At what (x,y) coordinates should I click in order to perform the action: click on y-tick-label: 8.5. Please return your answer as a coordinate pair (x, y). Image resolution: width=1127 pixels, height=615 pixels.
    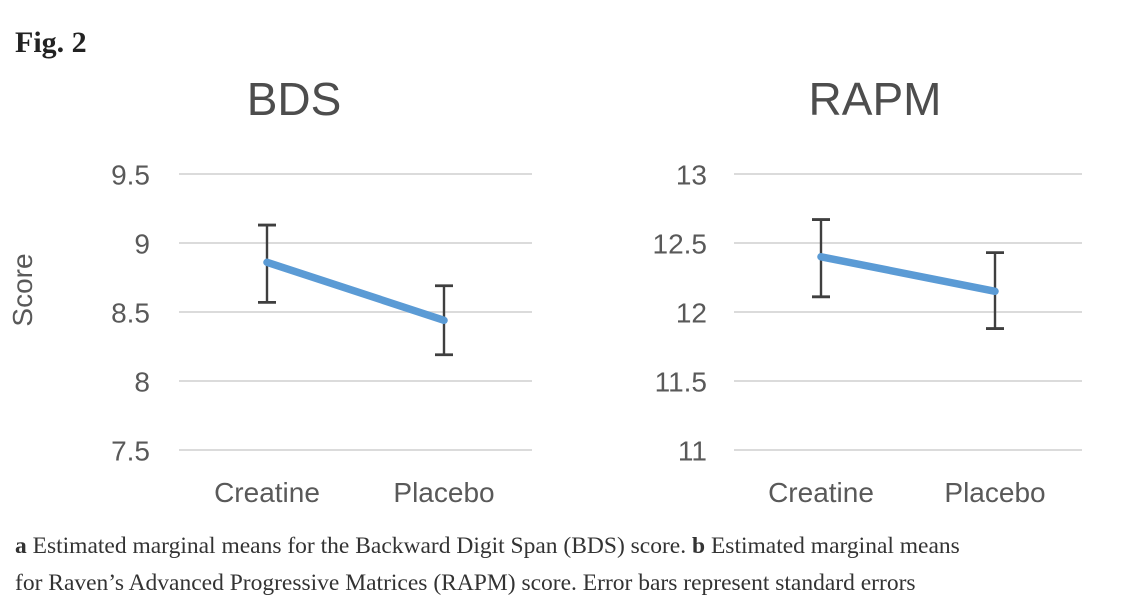
    Looking at the image, I should click on (130, 313).